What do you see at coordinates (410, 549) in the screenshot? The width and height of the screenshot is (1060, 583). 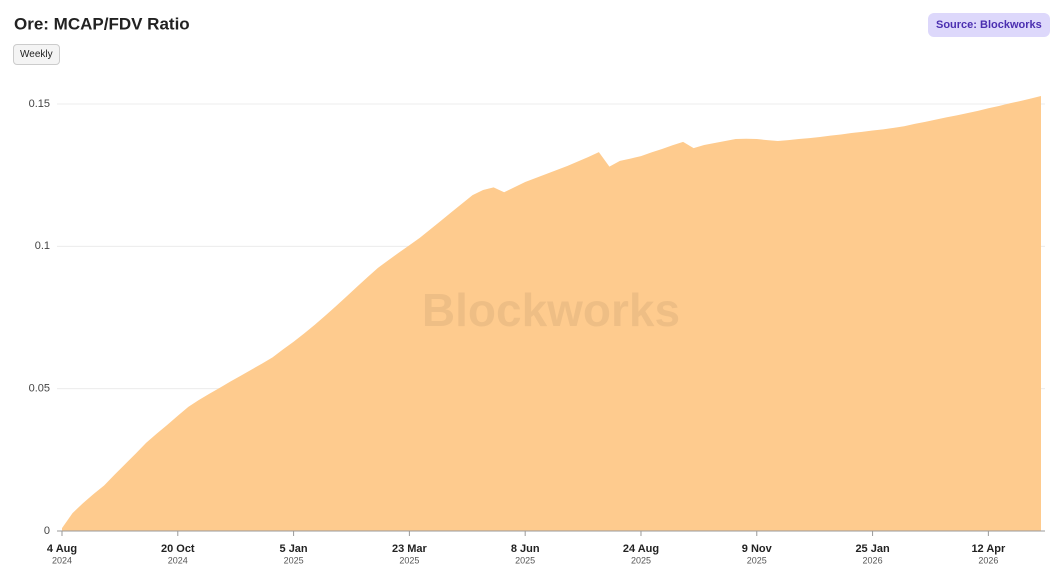 I see `x-tick-label: 23 Mar` at bounding box center [410, 549].